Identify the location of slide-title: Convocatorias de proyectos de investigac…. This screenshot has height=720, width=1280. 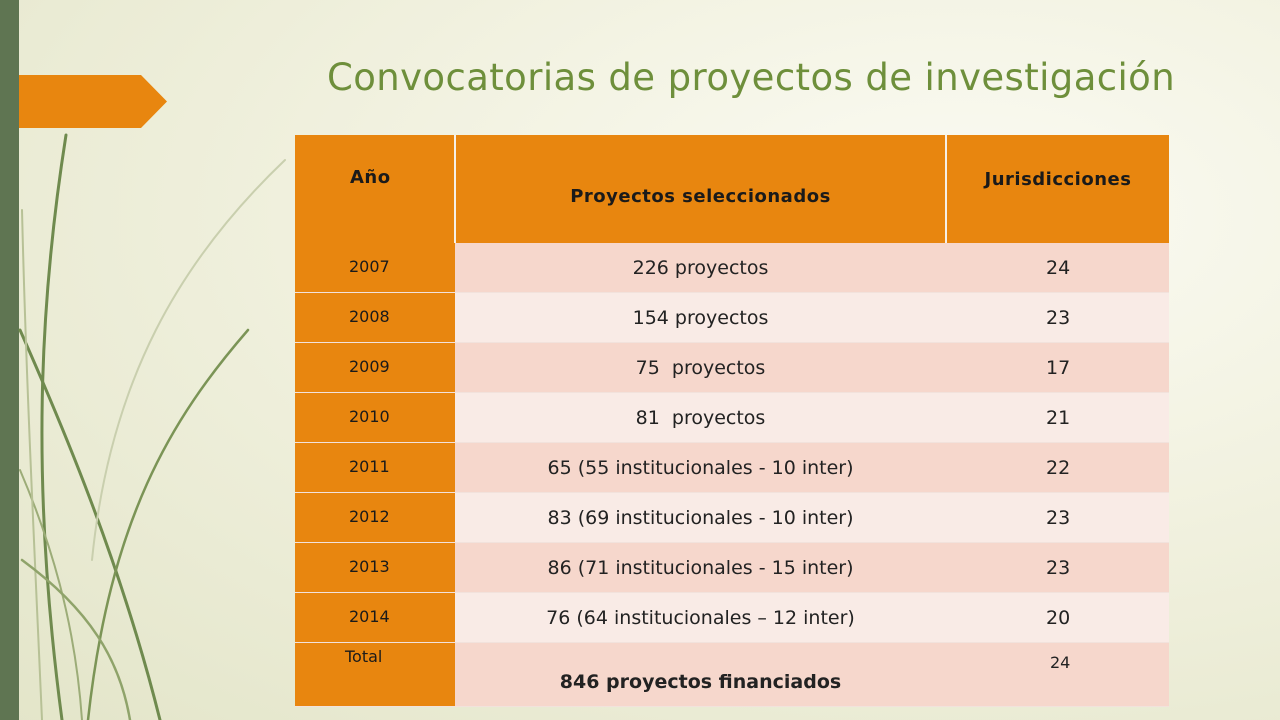
(751, 77).